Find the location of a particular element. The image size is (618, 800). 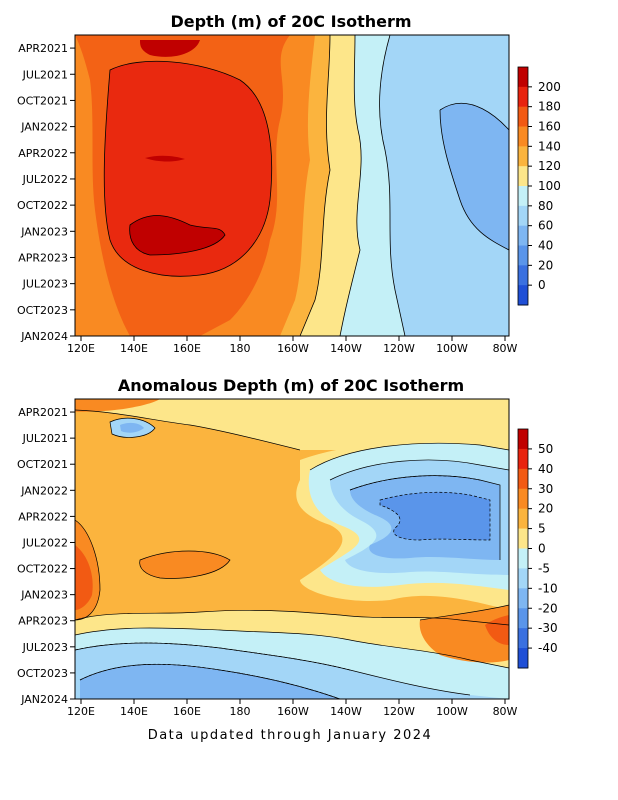

footer-note: Data updated through January 2024 is located at coordinates (290, 735).